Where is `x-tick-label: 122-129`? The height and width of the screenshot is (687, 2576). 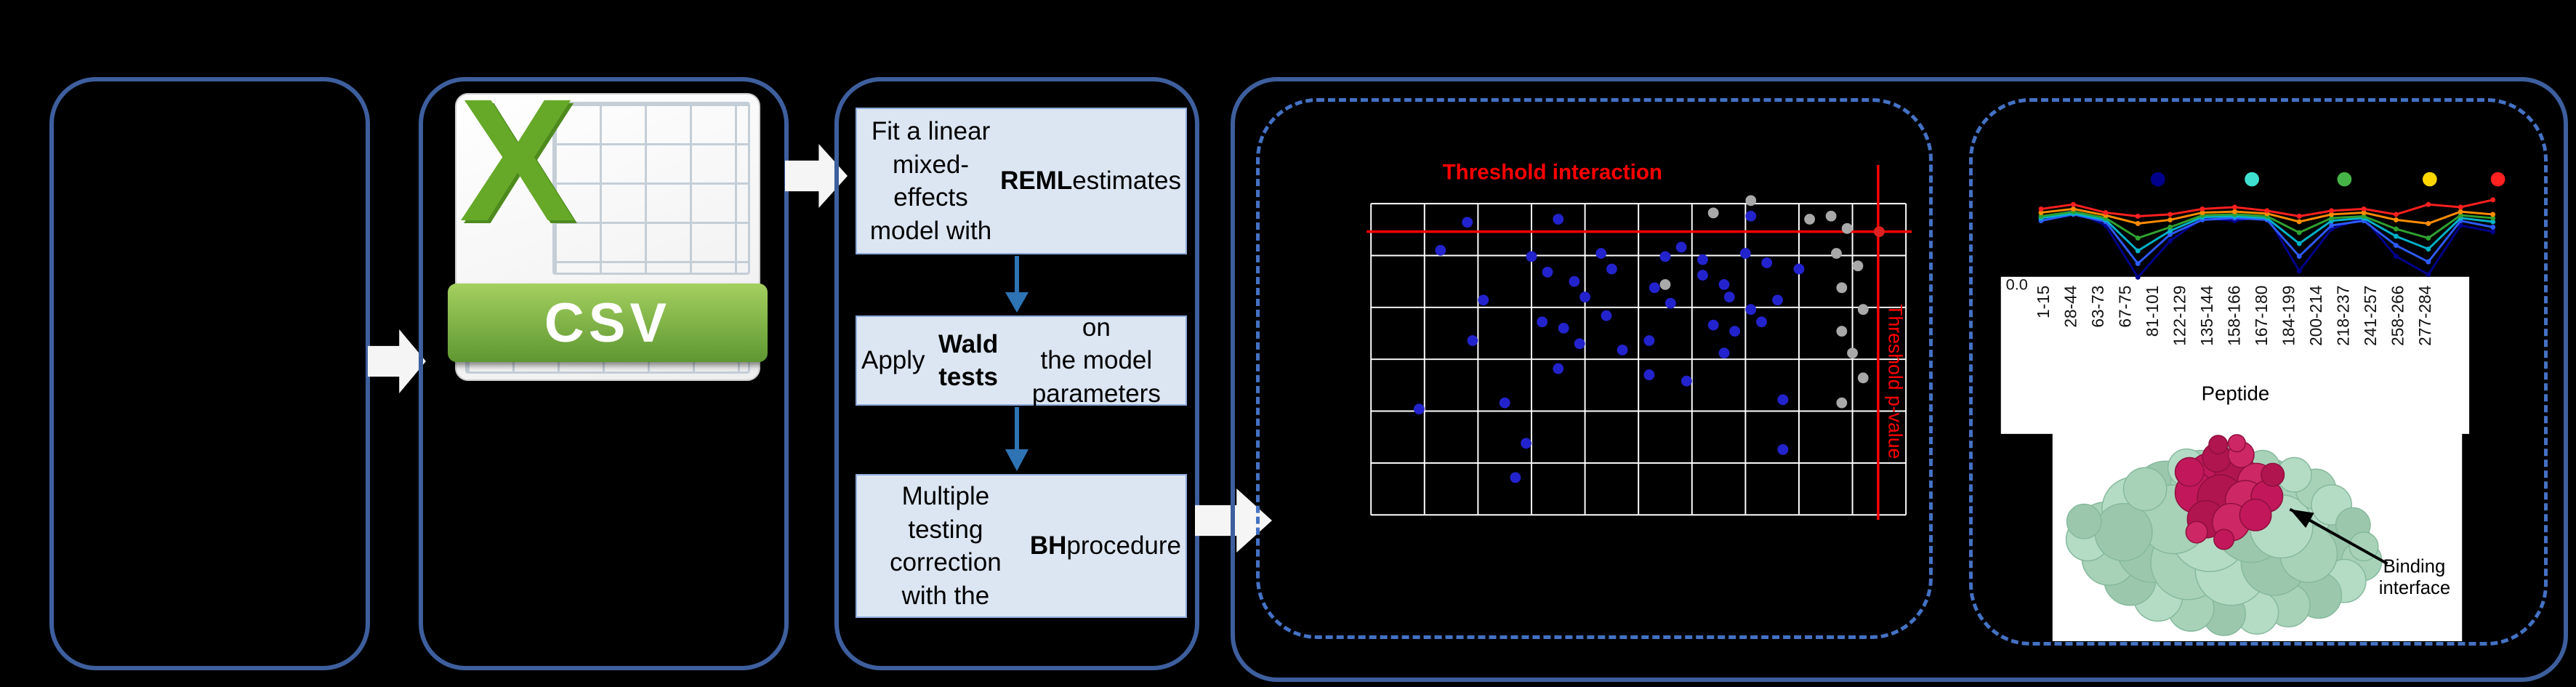 x-tick-label: 122-129 is located at coordinates (2179, 316).